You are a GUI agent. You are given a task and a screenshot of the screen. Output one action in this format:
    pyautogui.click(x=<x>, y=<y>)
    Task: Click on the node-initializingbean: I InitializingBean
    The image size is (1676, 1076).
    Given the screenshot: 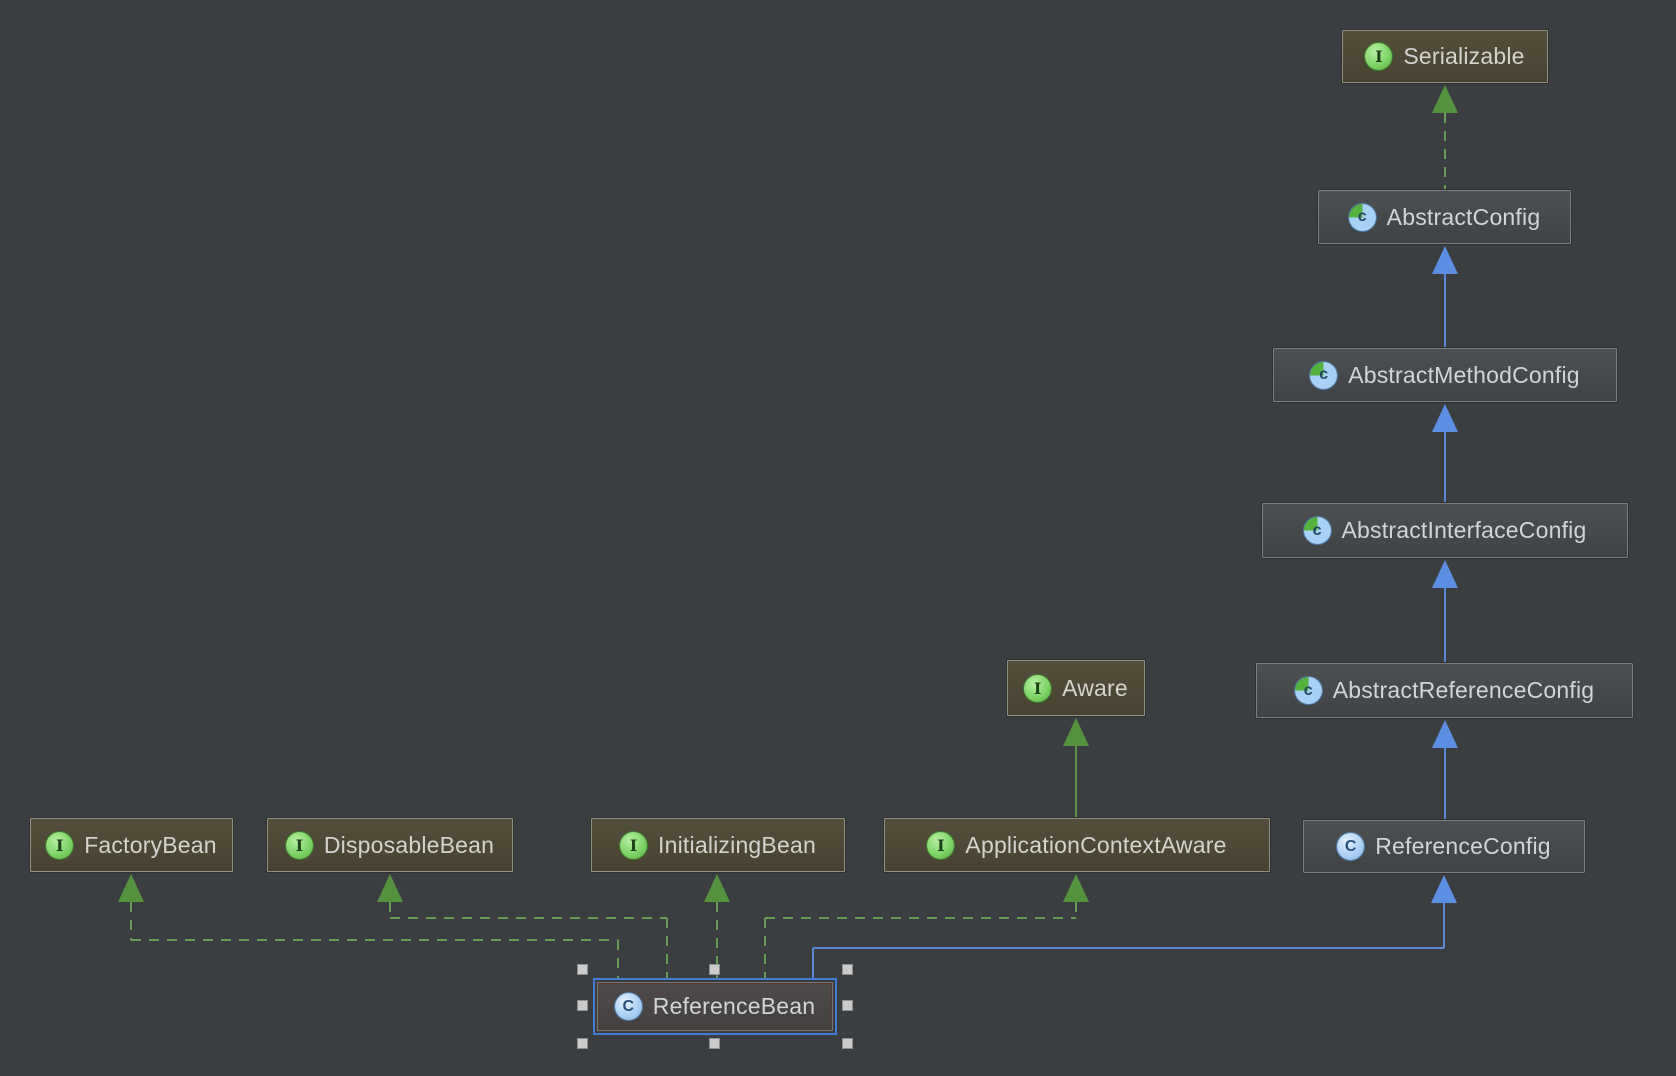 What is the action you would take?
    pyautogui.click(x=718, y=845)
    